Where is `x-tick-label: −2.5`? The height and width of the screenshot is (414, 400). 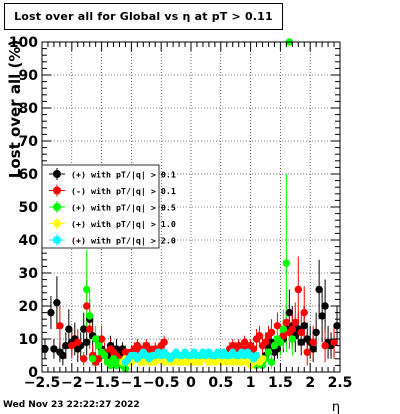
x-tick-label: −2.5 is located at coordinates (42, 383).